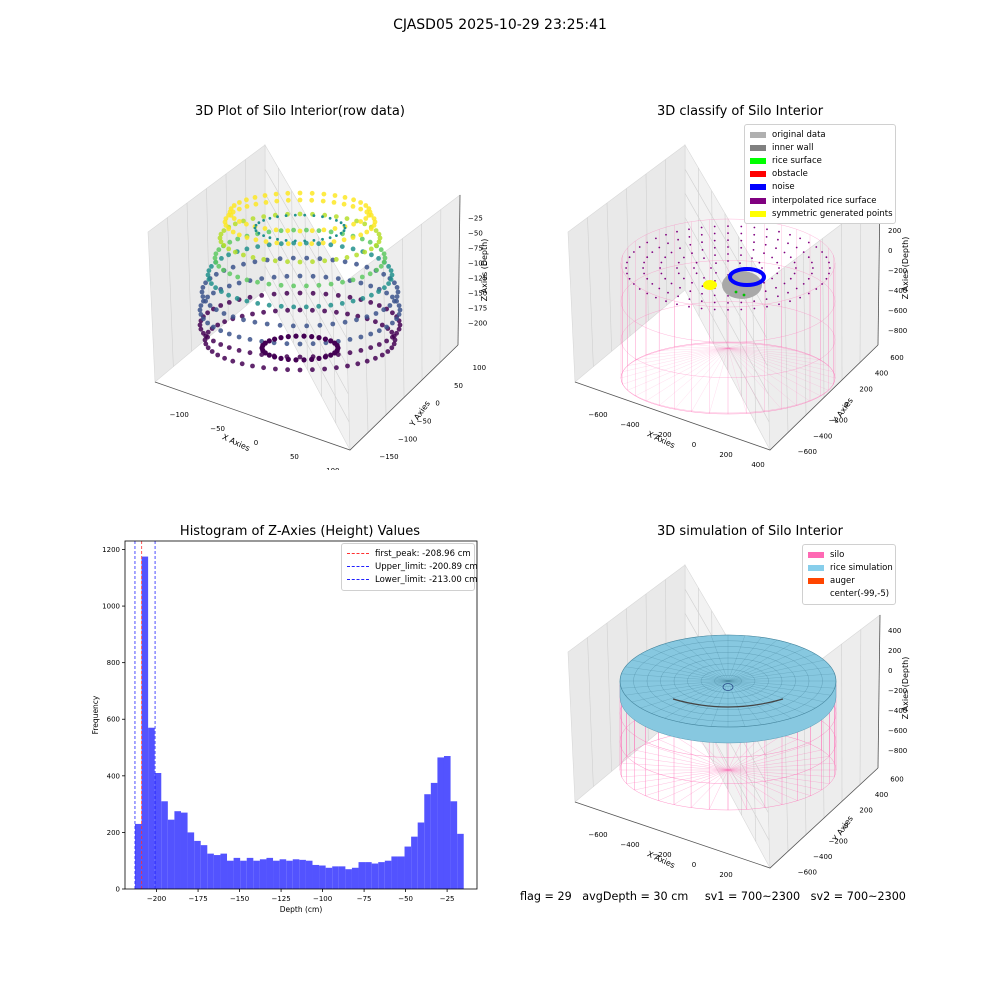  What do you see at coordinates (820, 160) in the screenshot?
I see `legend-item: rice surface` at bounding box center [820, 160].